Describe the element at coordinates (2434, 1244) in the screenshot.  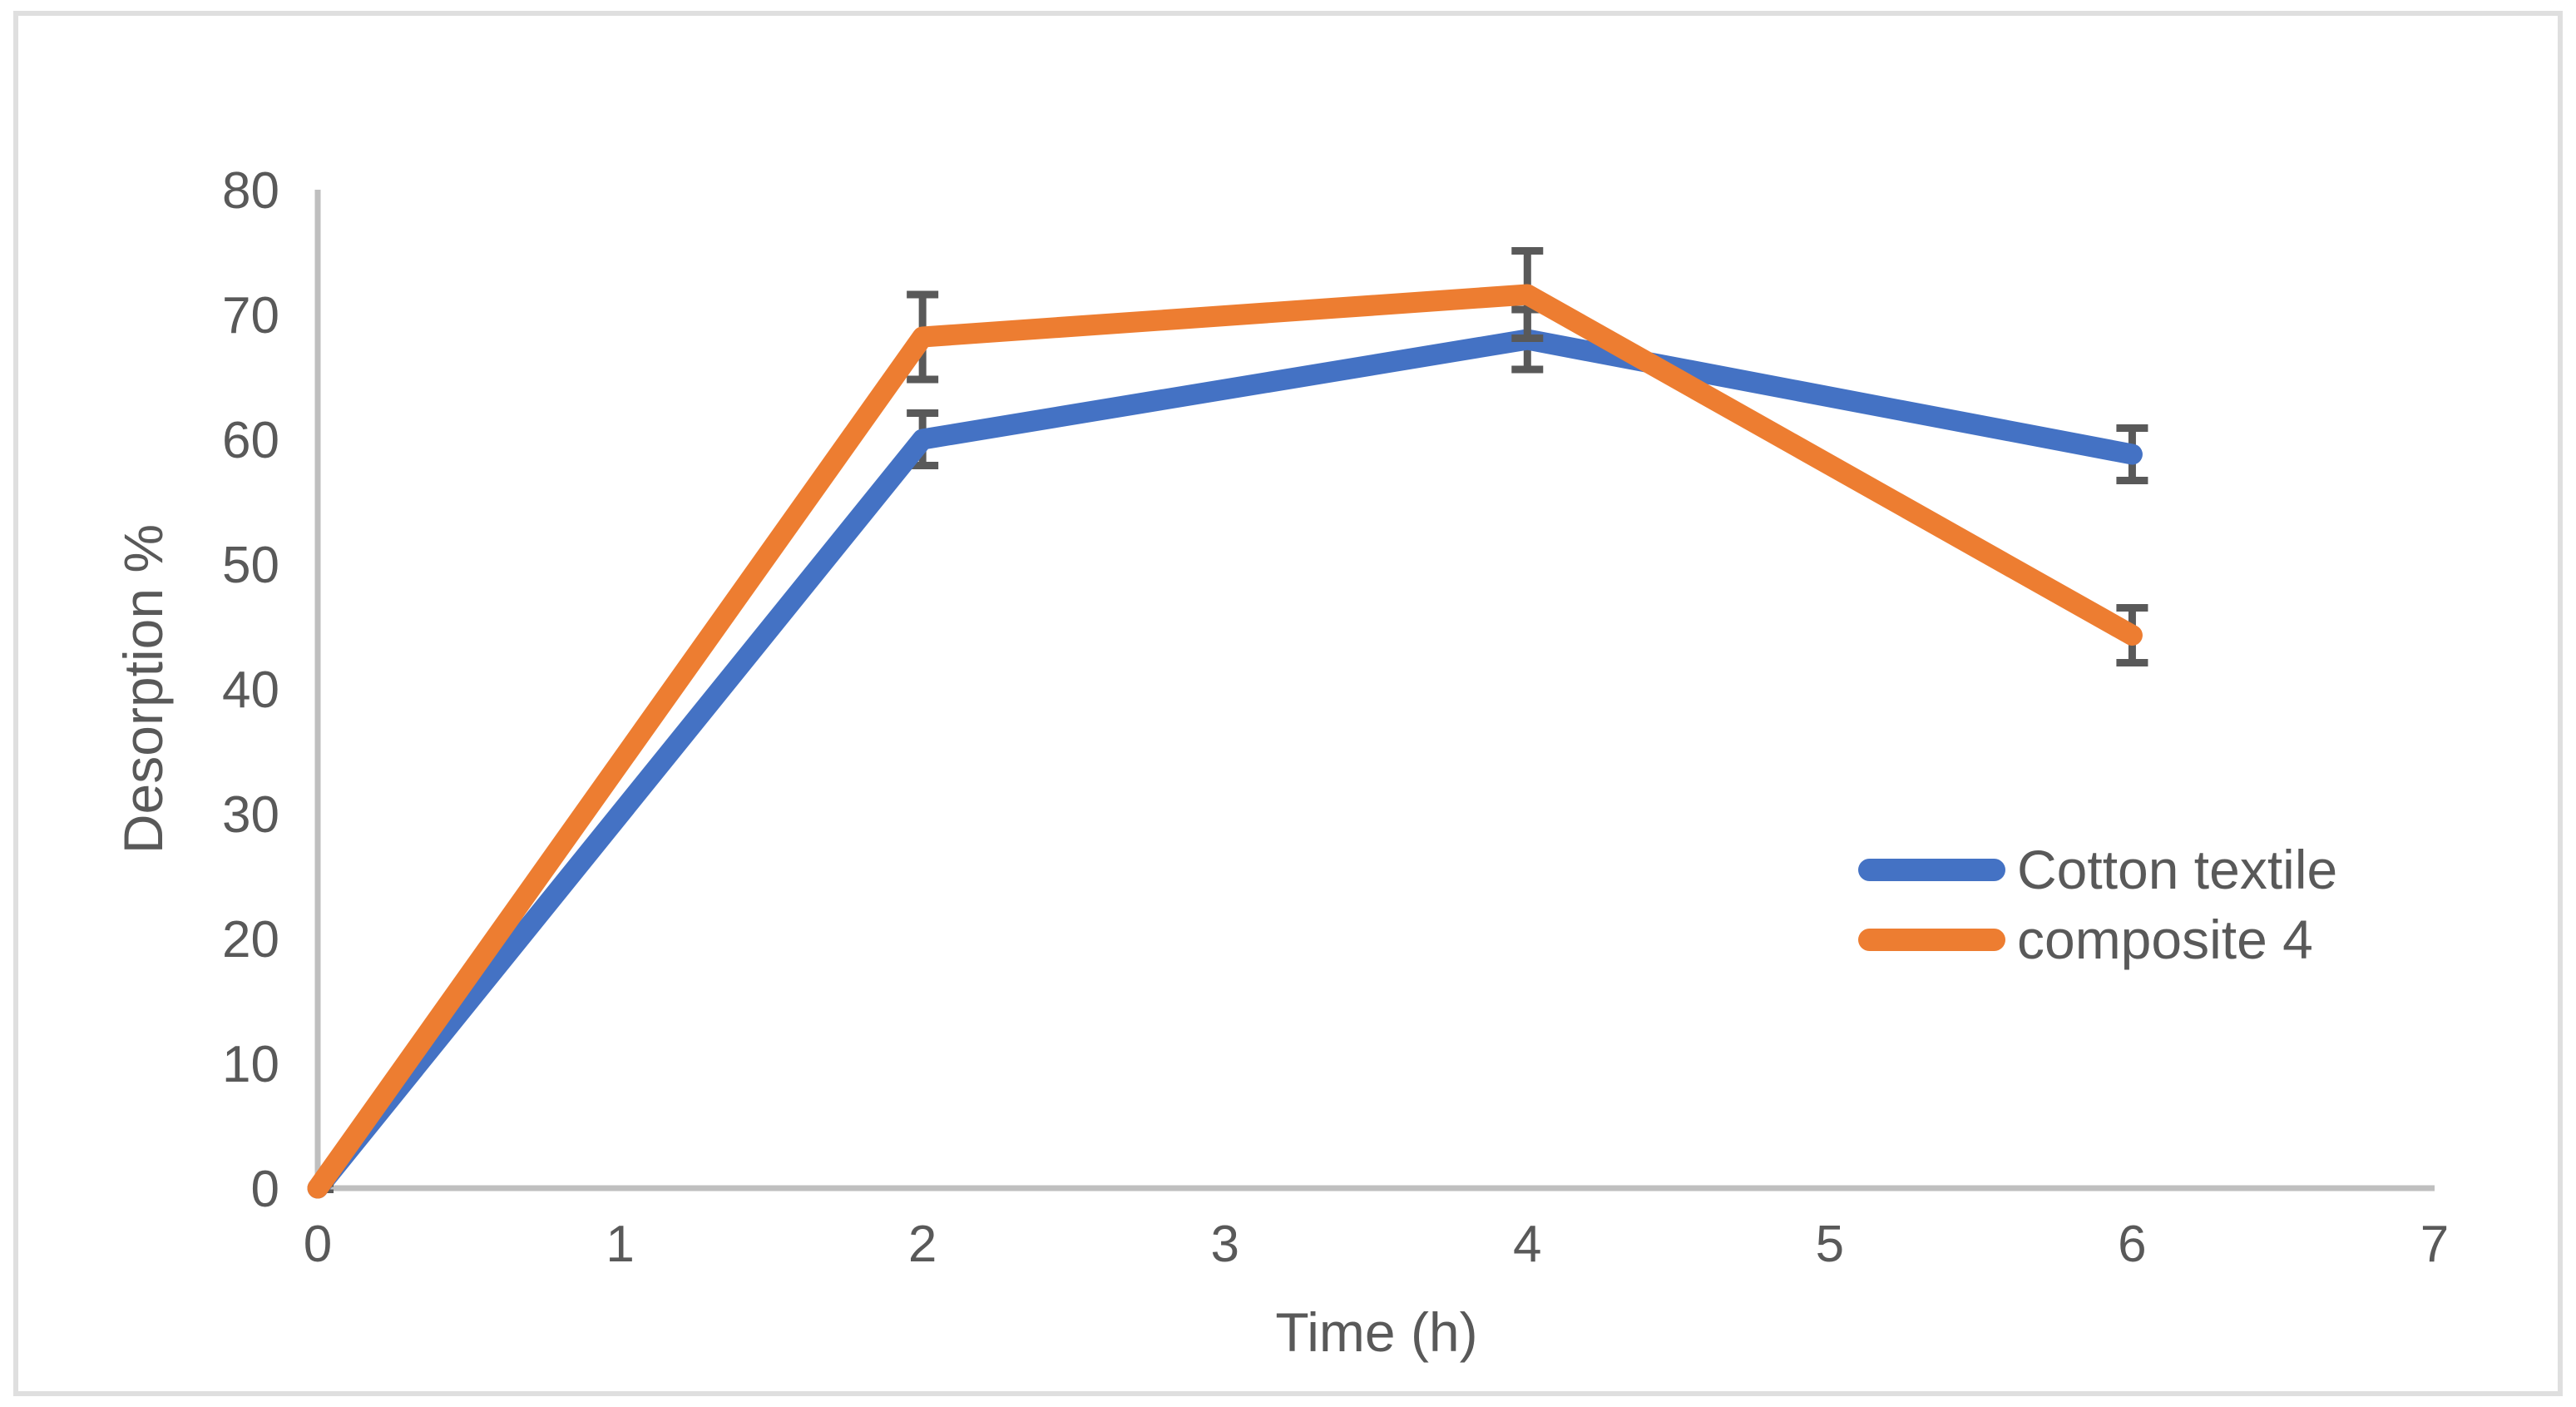
I see `x-tick-label: 7` at that location.